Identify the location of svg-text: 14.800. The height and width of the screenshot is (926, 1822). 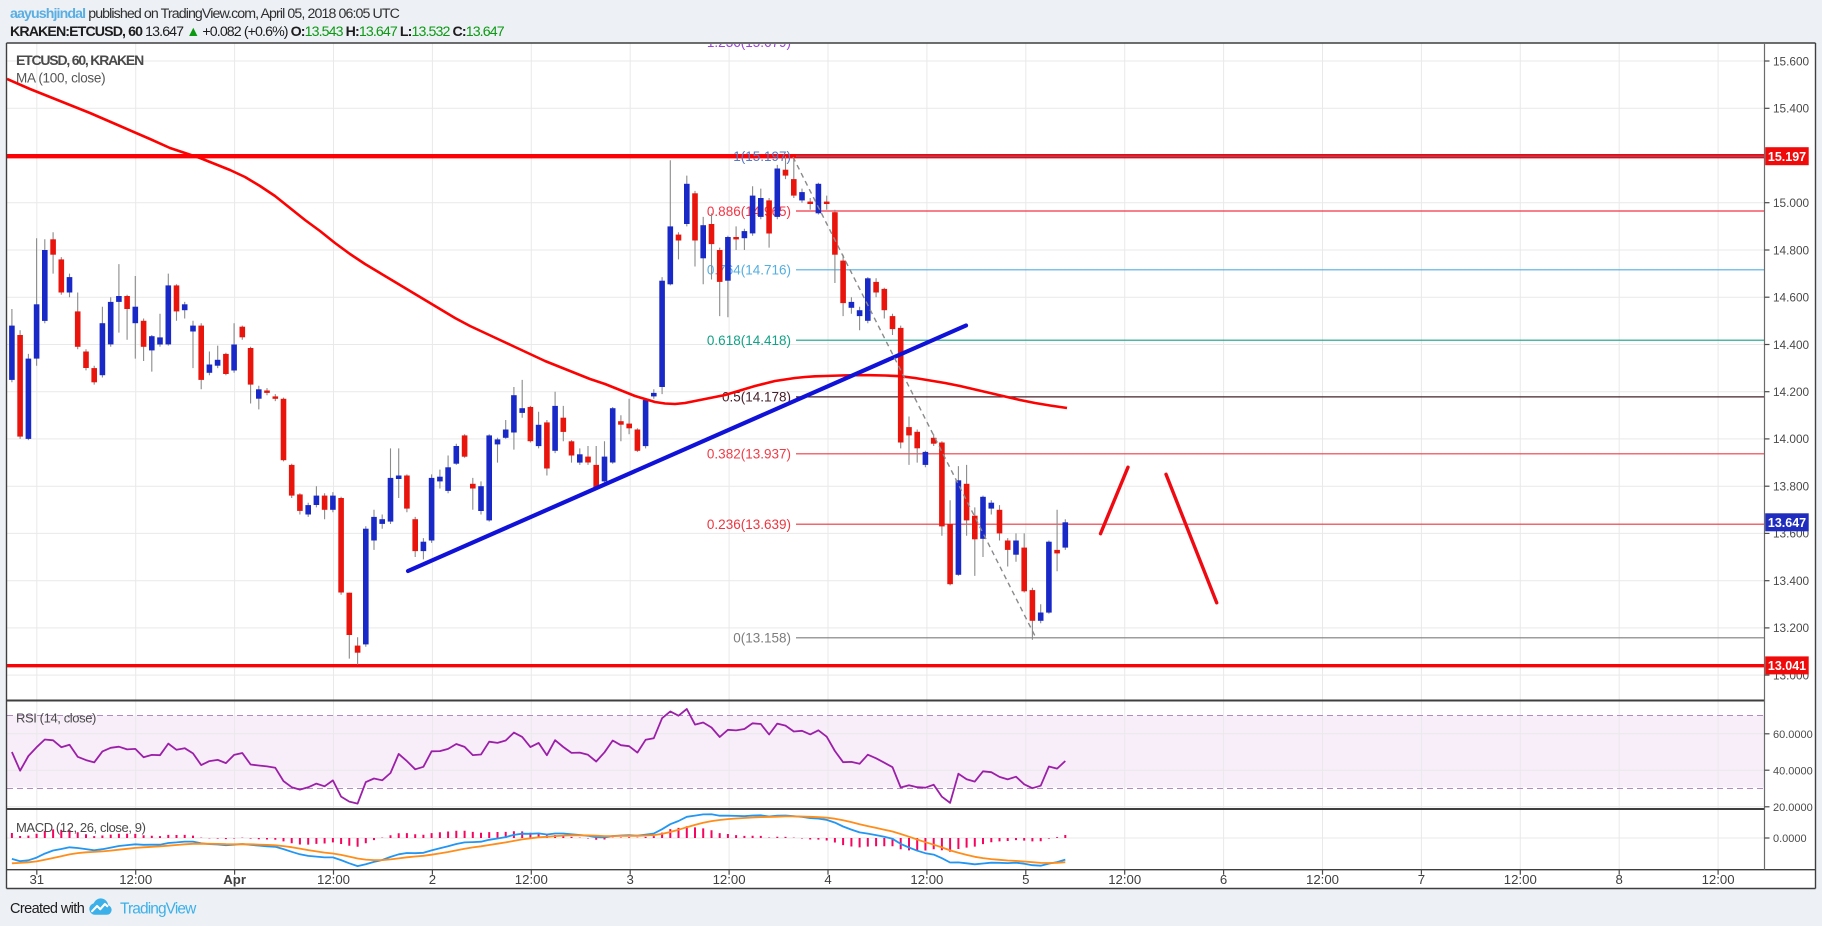
(1791, 250).